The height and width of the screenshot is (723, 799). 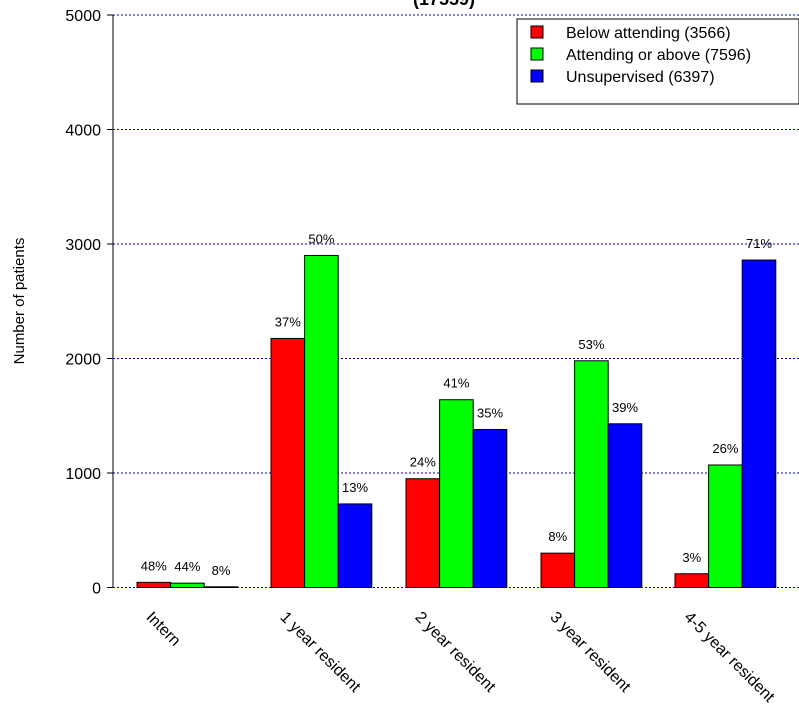 What do you see at coordinates (658, 55) in the screenshot?
I see `legend-label: Attending or above (7596)` at bounding box center [658, 55].